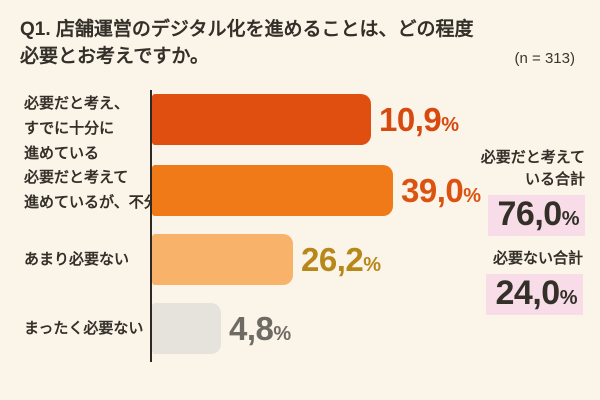 This screenshot has width=600, height=400. I want to click on category-label: 必要だと考えて 進めているが、不分, so click(91, 190).